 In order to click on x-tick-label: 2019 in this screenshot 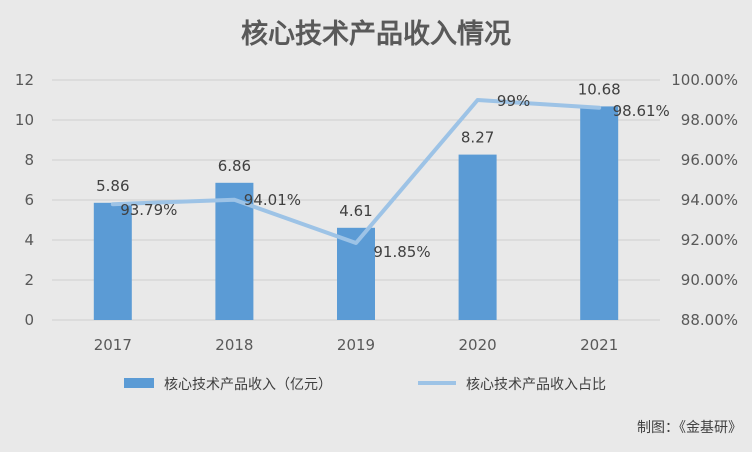, I will do `click(356, 345)`.